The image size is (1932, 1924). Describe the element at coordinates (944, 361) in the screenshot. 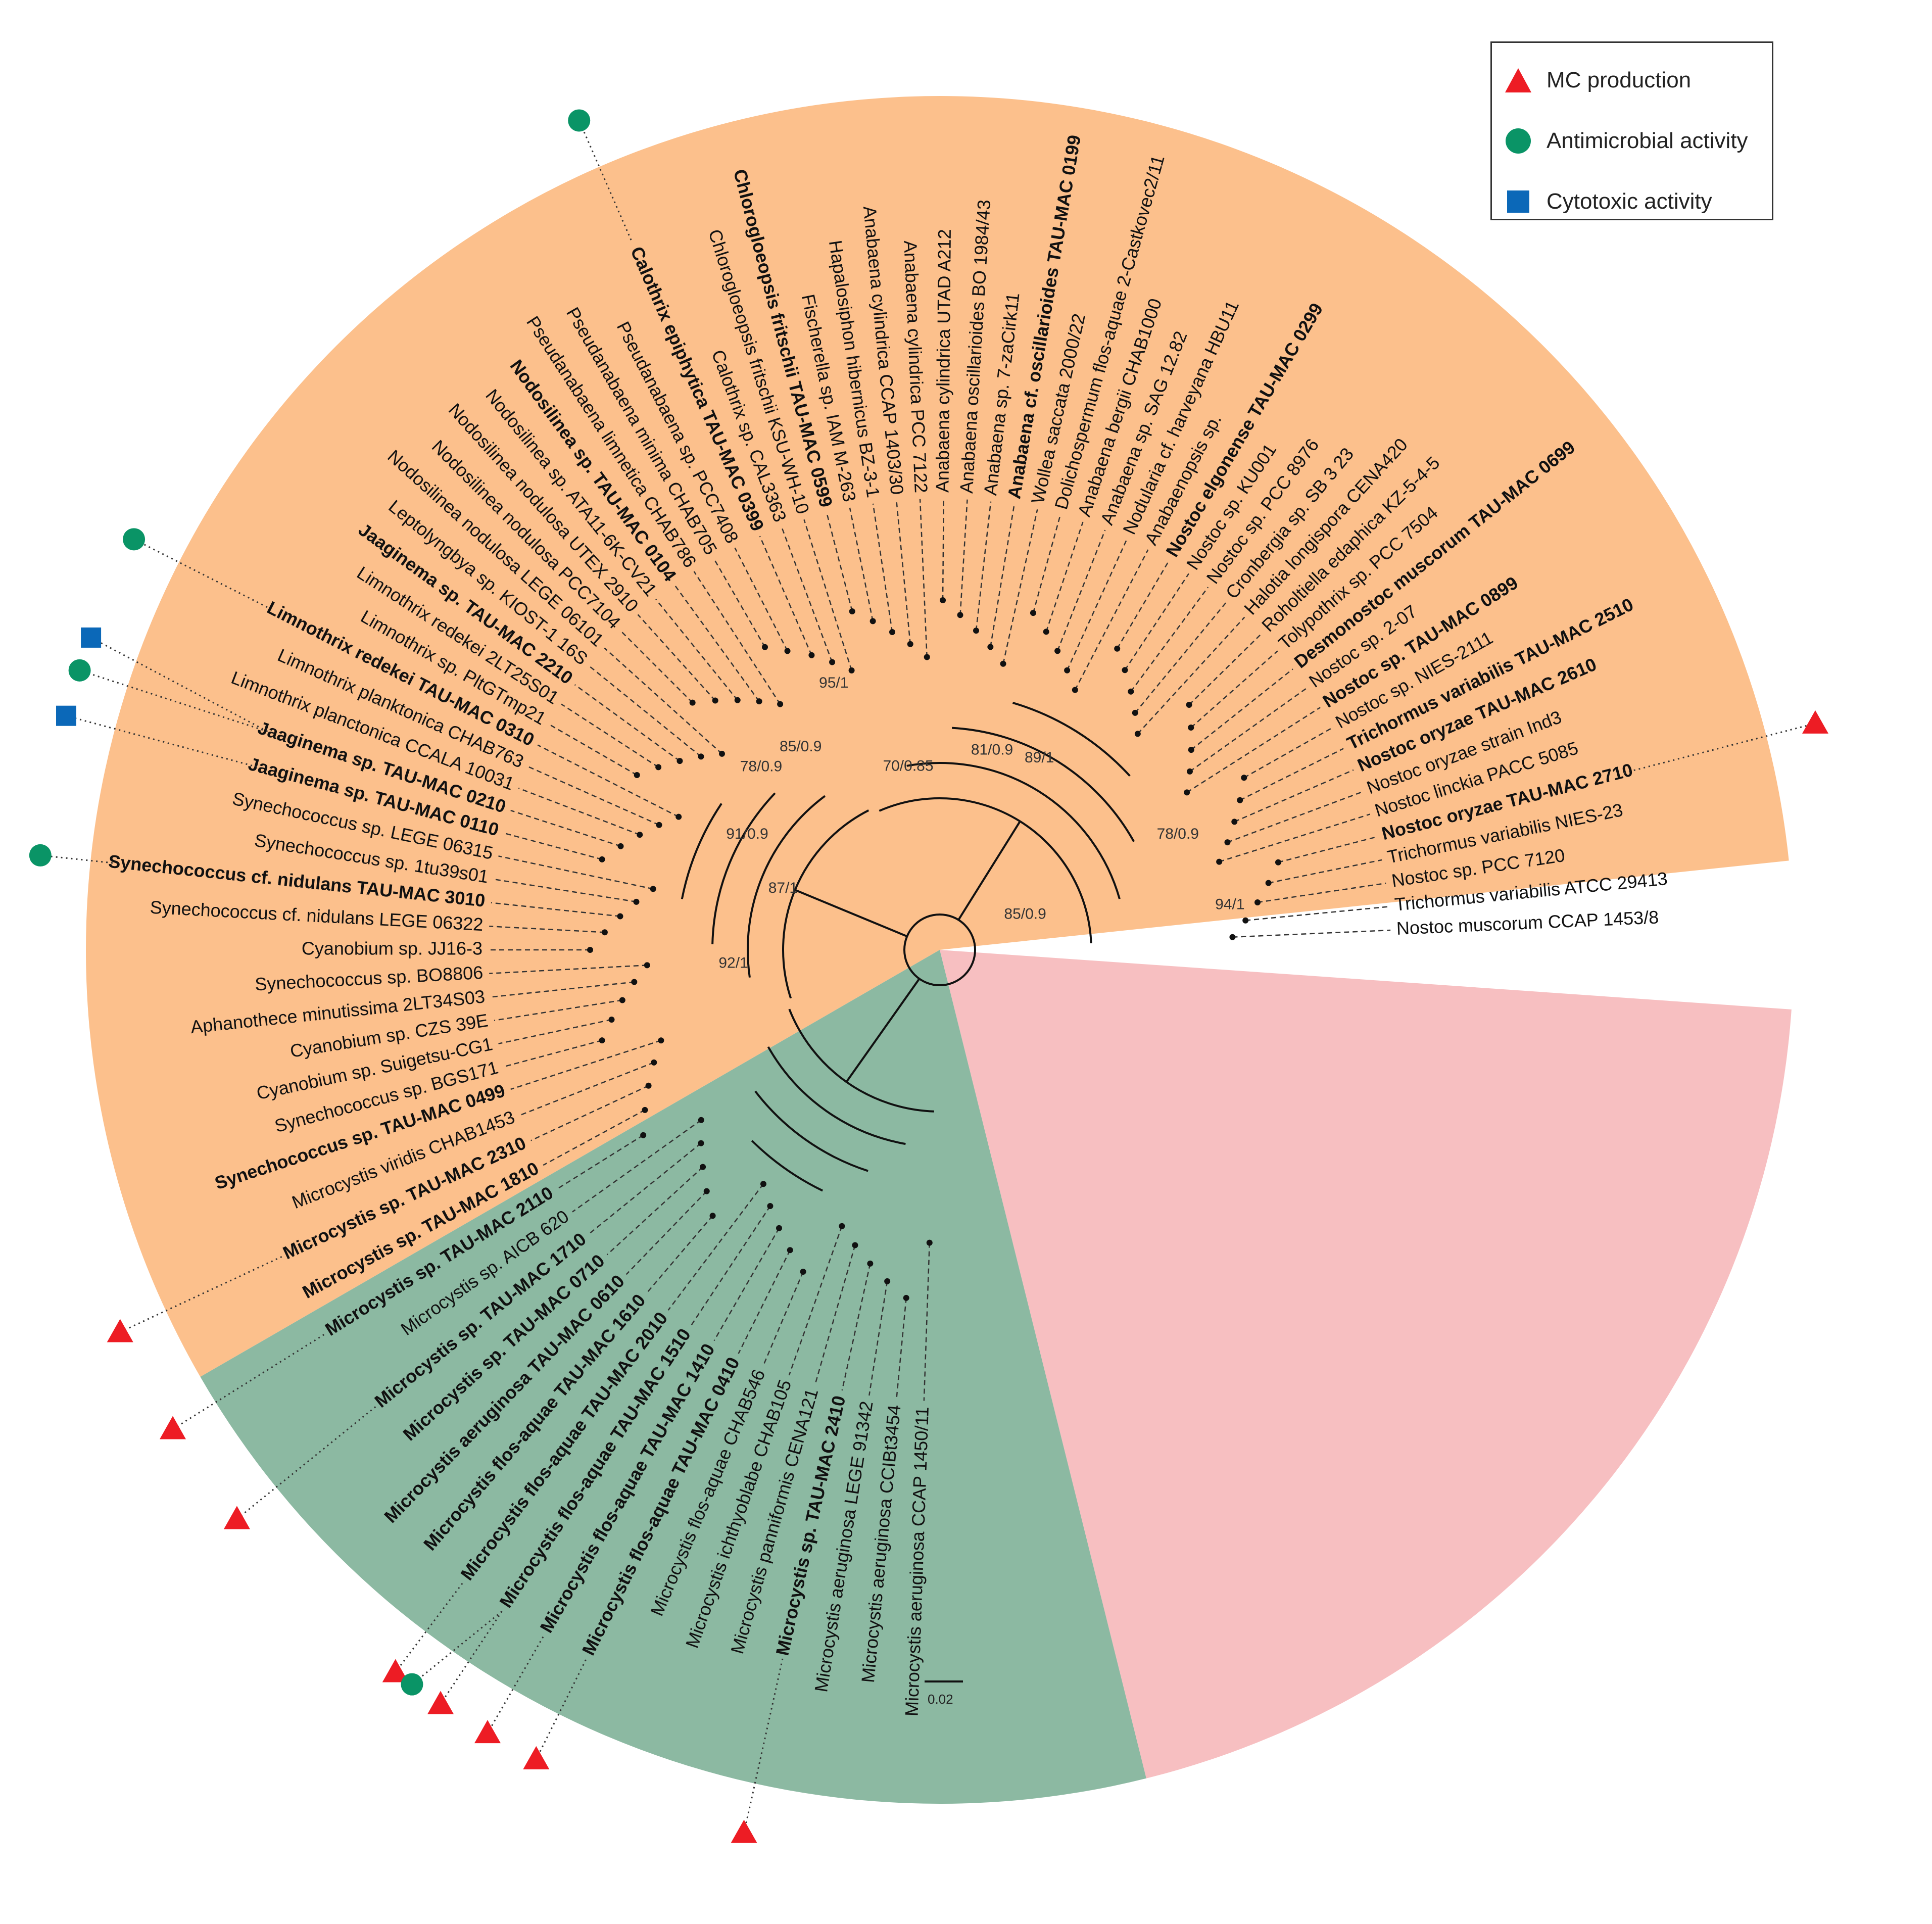

I see `taxon-label: Anabaena cylindrica UTAD A212` at that location.